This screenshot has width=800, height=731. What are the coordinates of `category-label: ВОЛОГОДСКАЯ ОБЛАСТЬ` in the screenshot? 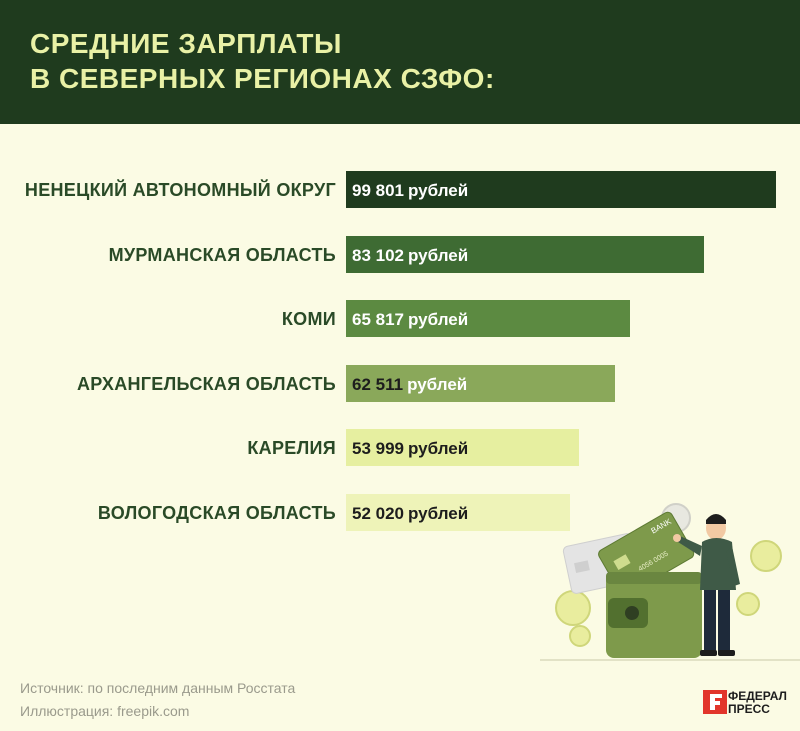 It's located at (216, 512).